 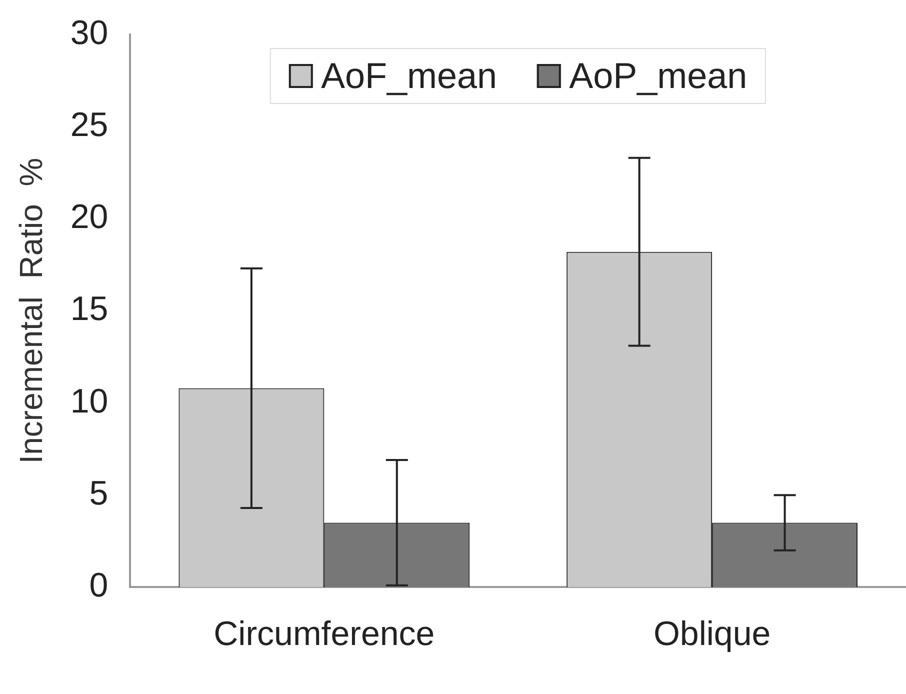 What do you see at coordinates (98, 585) in the screenshot?
I see `y-tick-label: 0` at bounding box center [98, 585].